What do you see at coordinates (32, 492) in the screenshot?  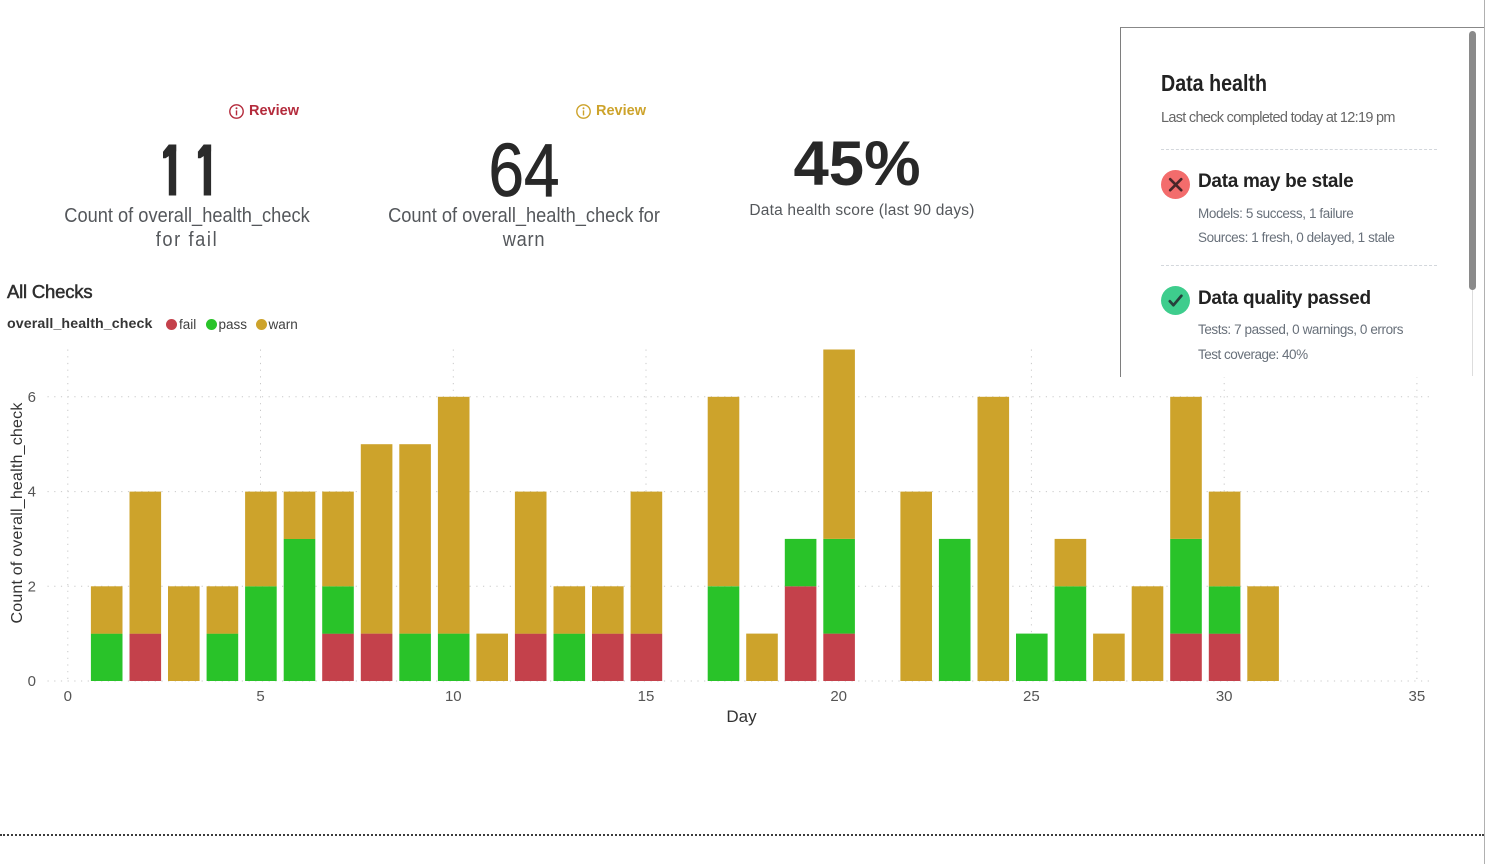 I see `svg-text: 4` at bounding box center [32, 492].